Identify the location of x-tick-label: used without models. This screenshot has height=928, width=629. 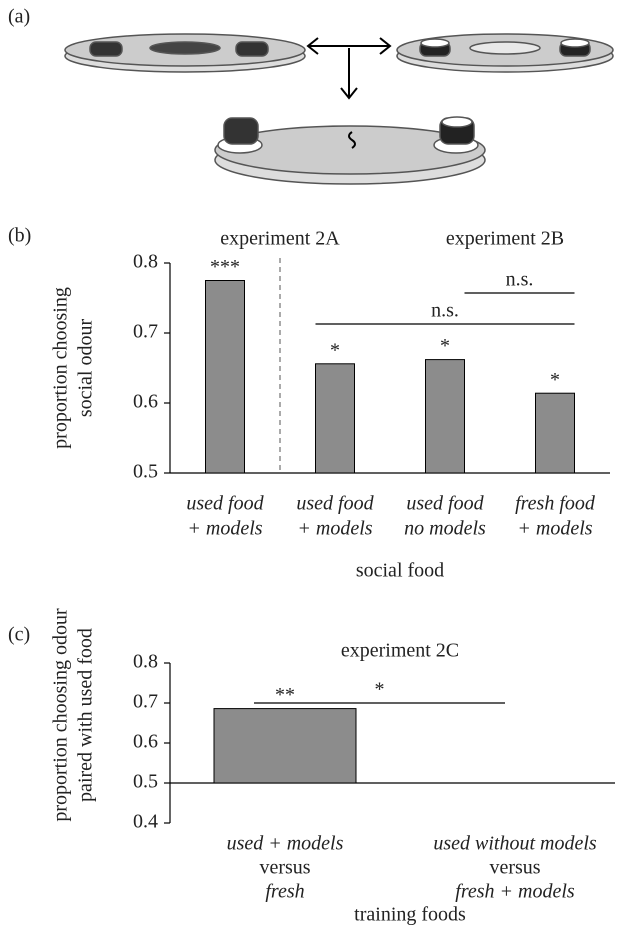
(515, 844).